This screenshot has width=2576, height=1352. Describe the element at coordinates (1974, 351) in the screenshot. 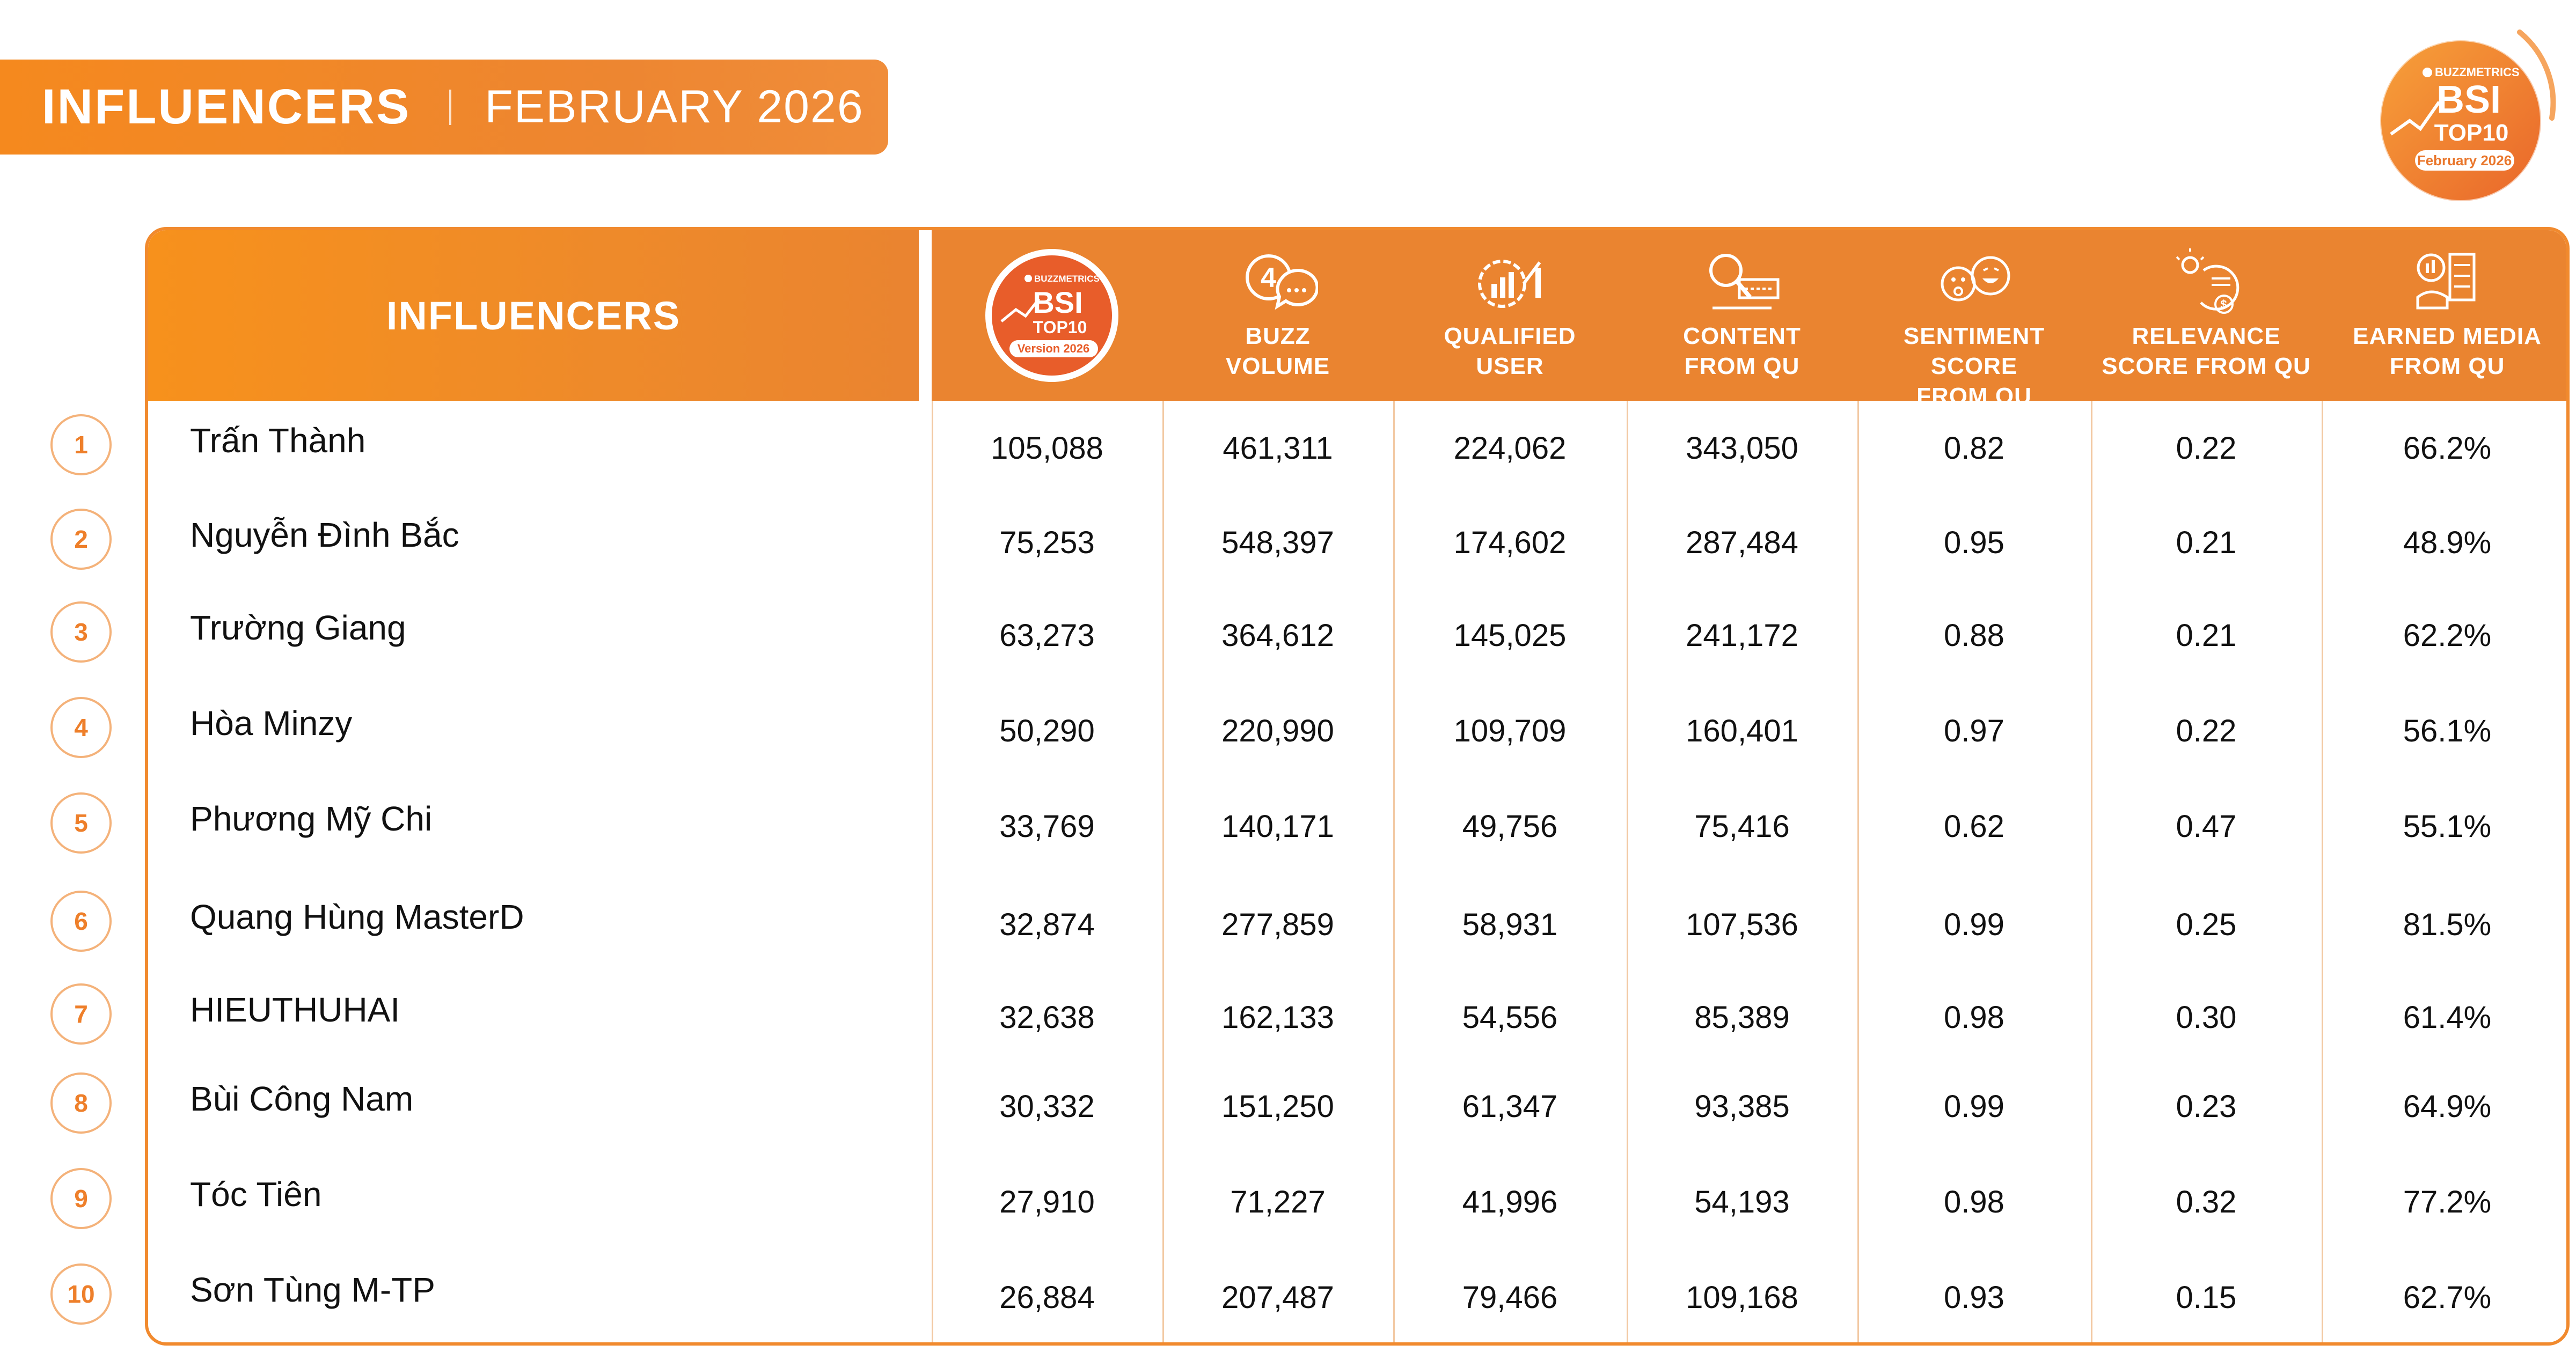

I see `header-line: SENTIMENT SCORE` at that location.